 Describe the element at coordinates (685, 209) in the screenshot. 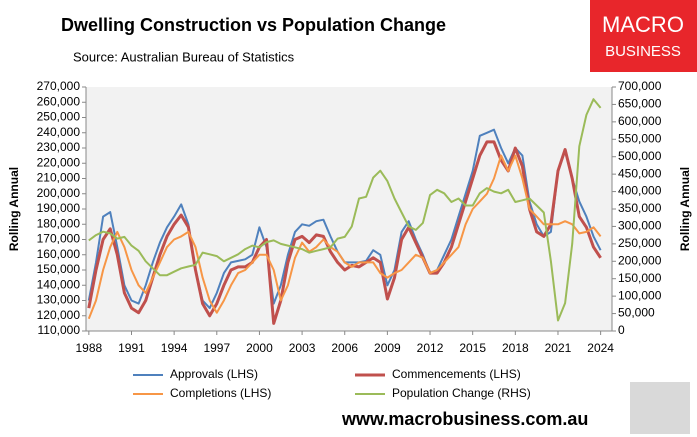

I see `y2-axis-label: Rolling Annual` at that location.